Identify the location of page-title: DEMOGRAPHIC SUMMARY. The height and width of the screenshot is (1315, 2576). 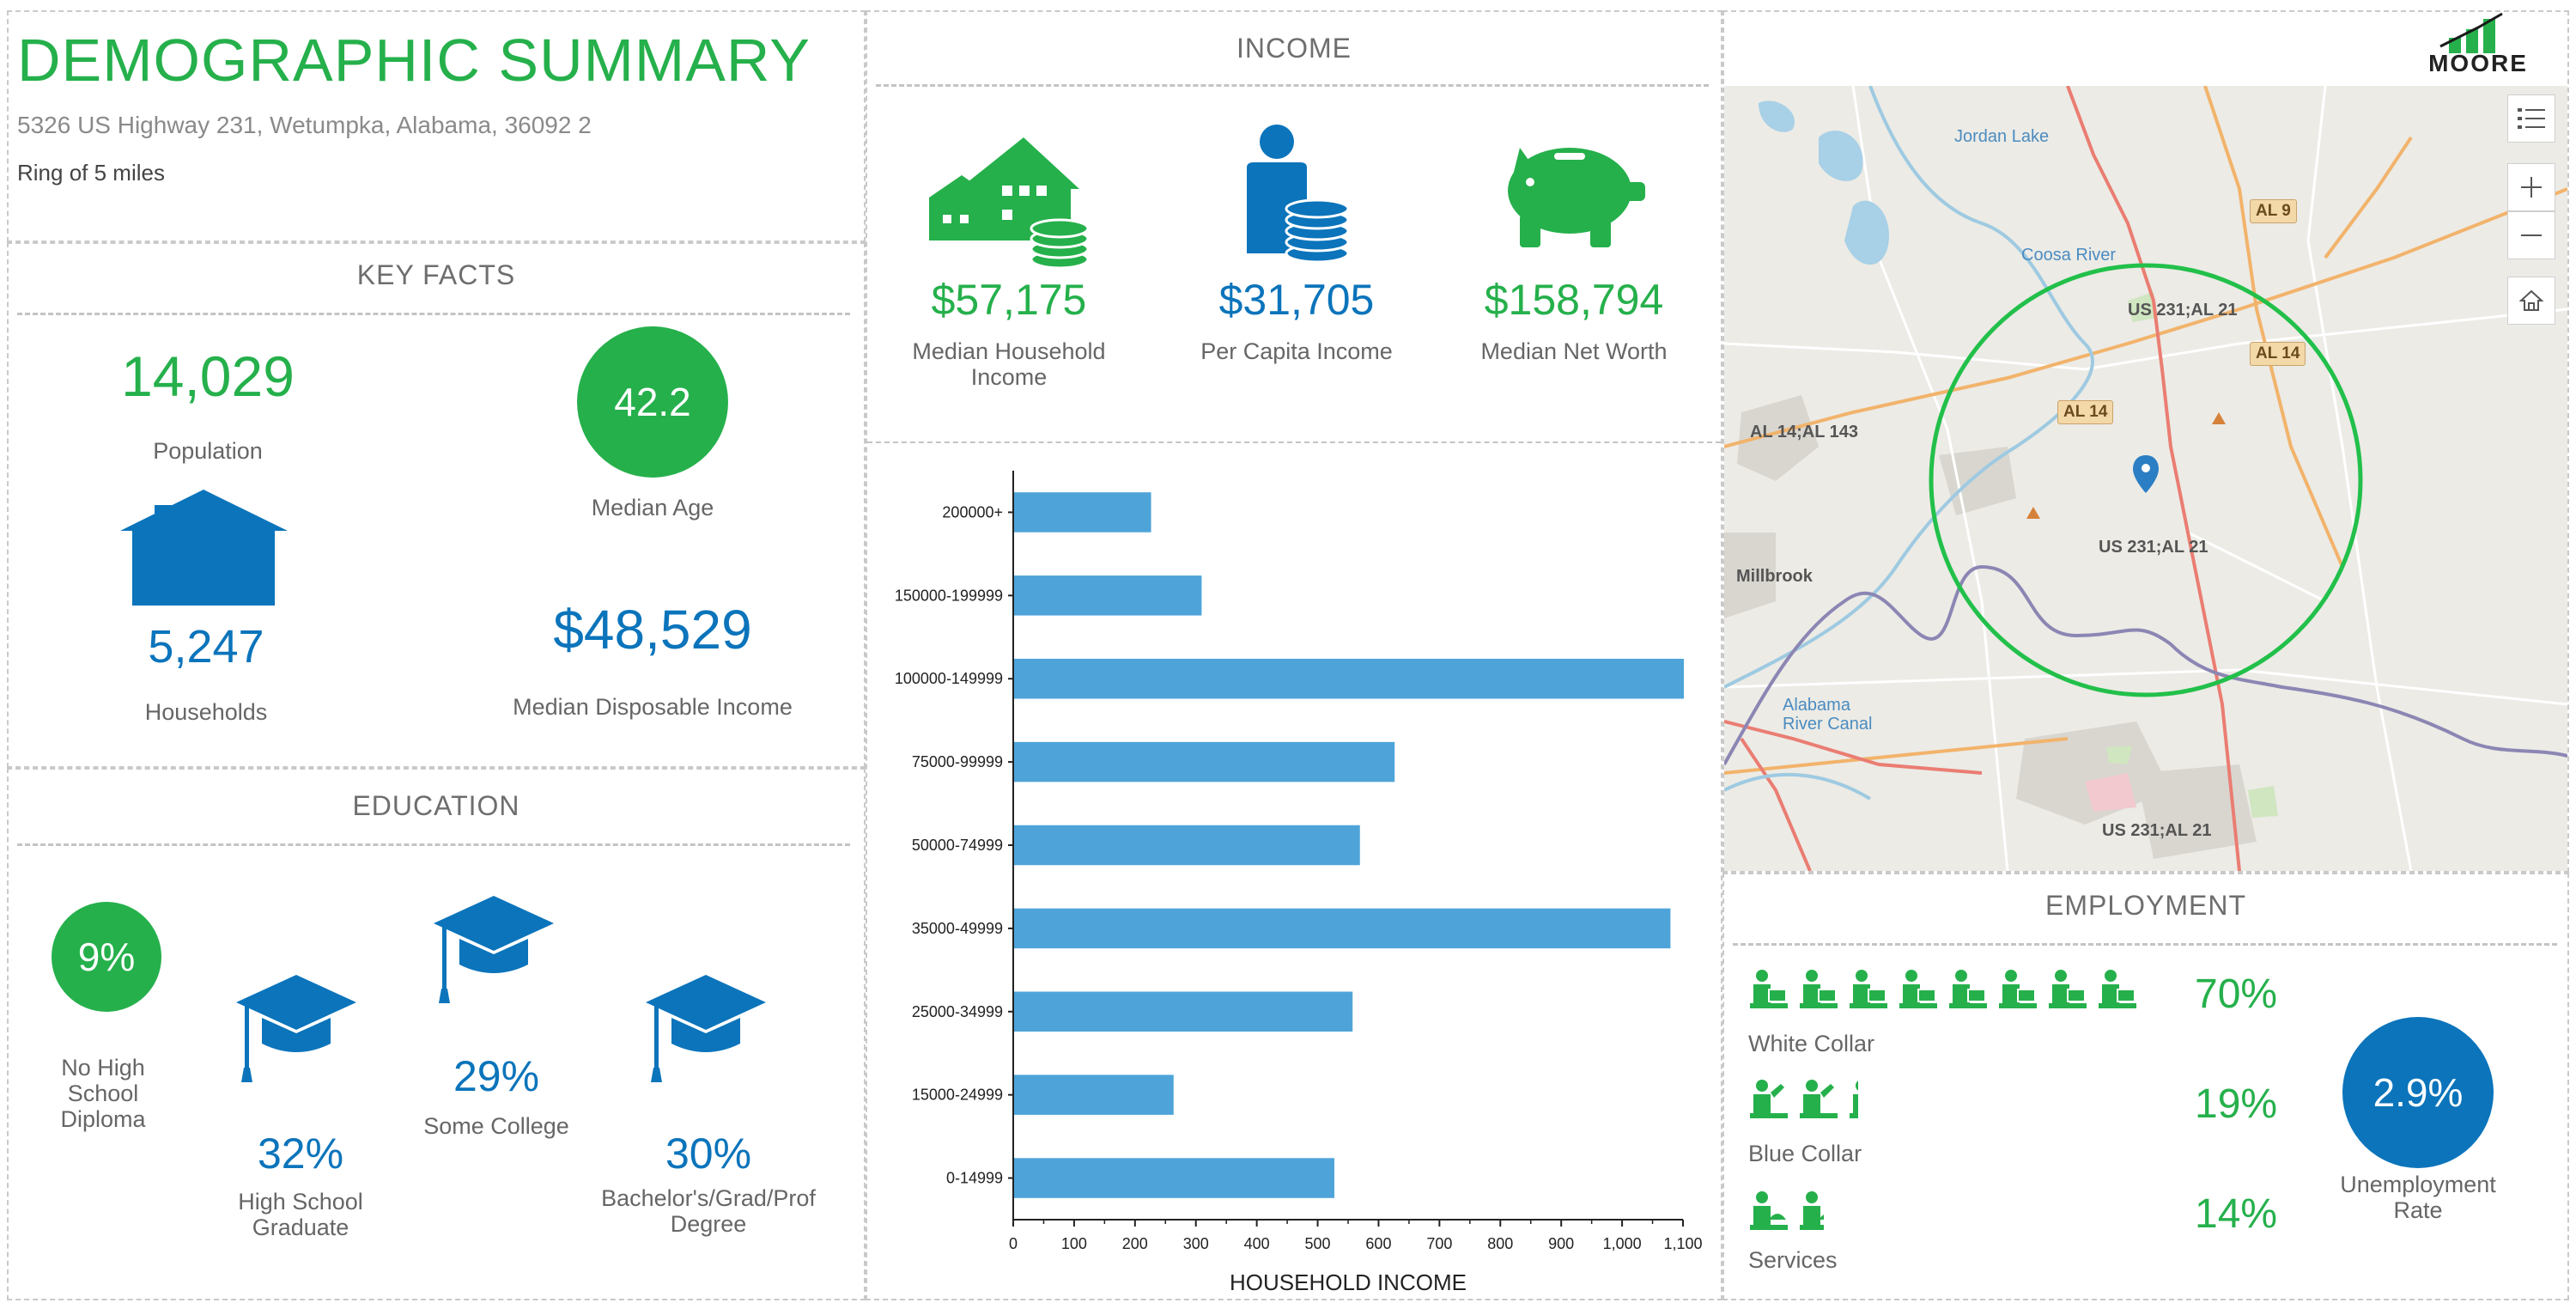
(414, 60).